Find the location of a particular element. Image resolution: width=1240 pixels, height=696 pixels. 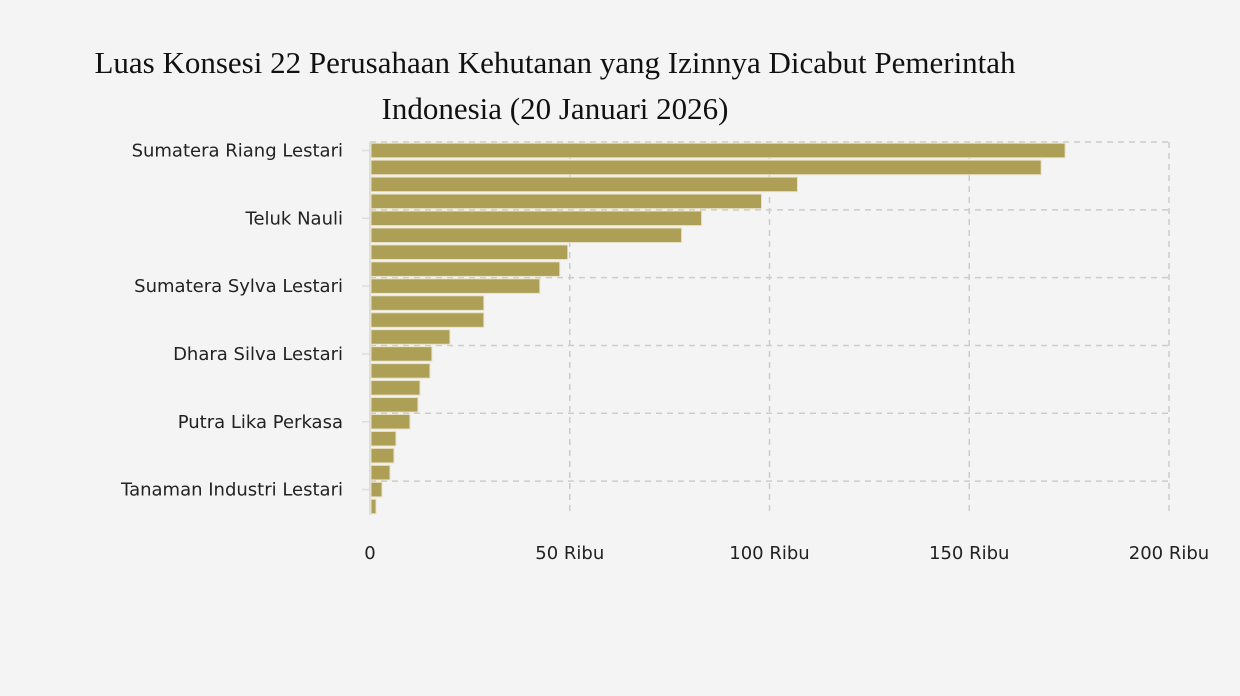

x-tick-label: 100 Ribu is located at coordinates (769, 553).